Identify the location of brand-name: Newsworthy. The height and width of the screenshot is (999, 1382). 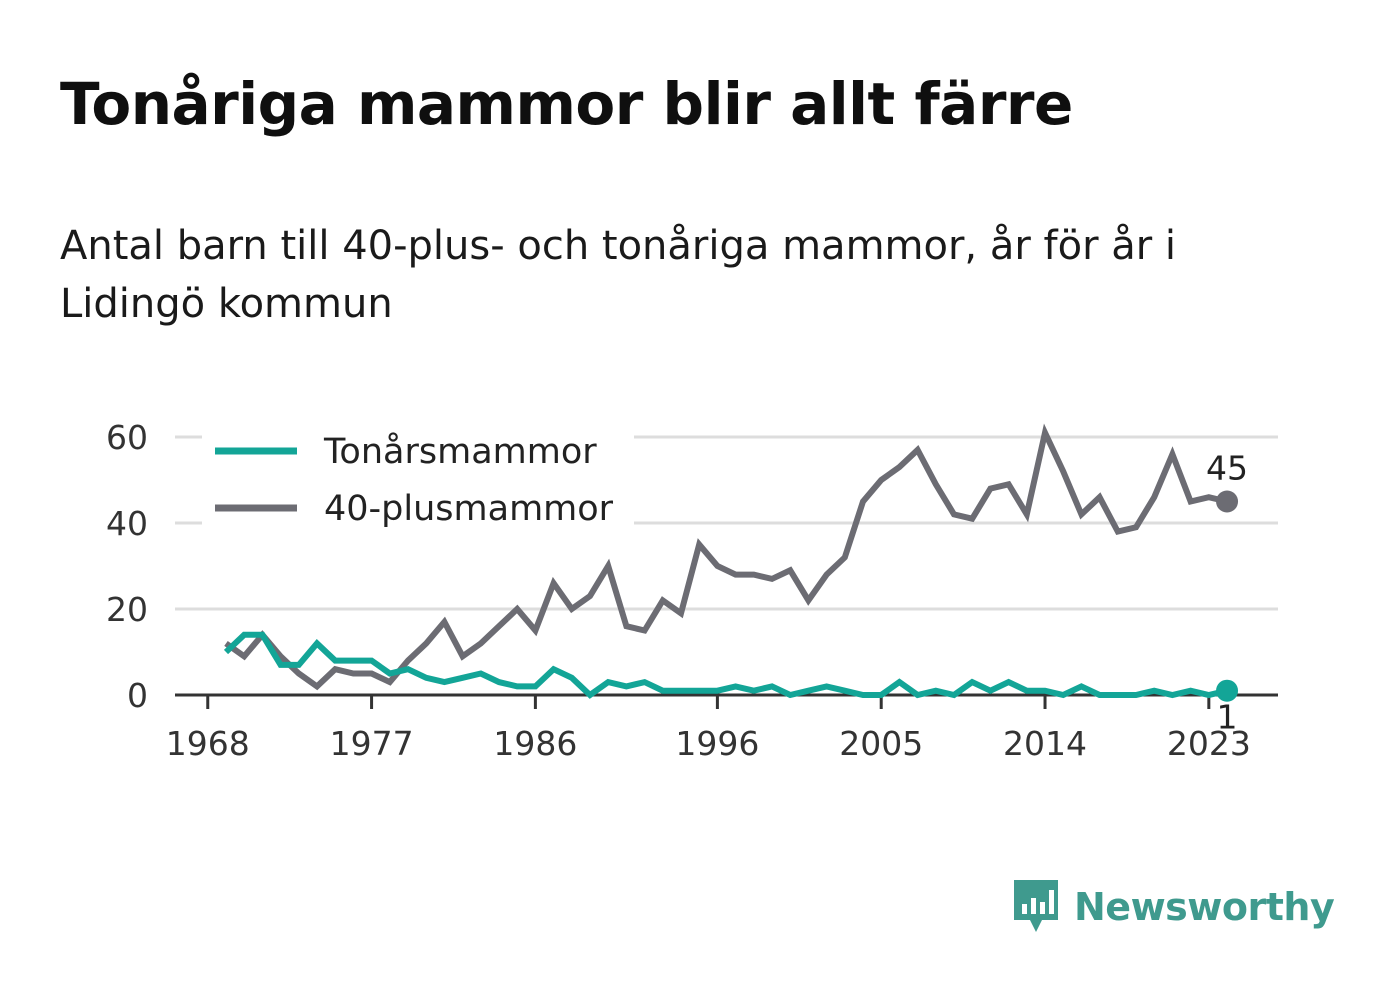
(1204, 907).